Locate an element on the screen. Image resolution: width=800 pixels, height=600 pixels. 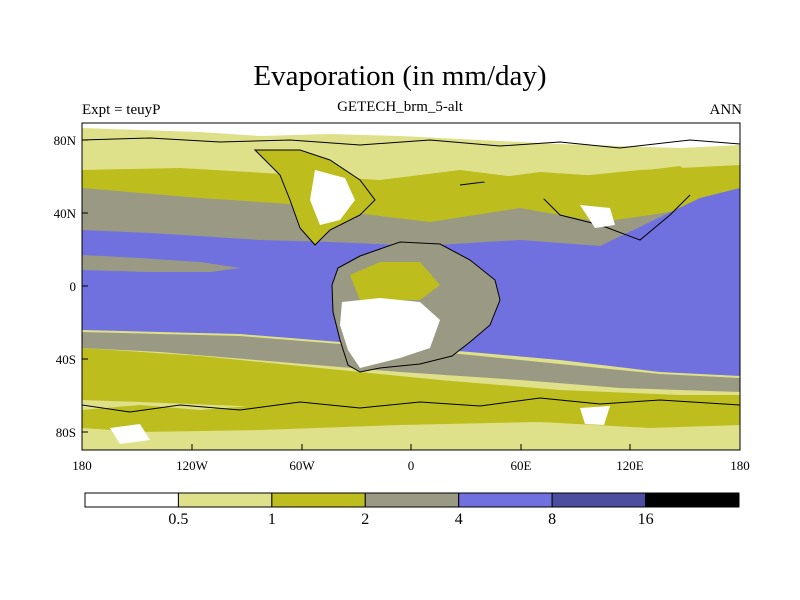
y-tick-label: 40S is located at coordinates (66, 359).